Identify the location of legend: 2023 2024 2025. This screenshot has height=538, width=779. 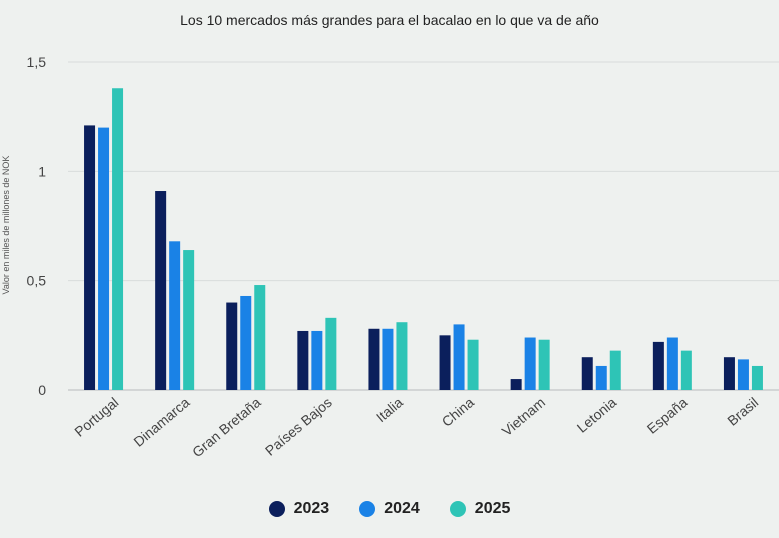
(389, 509).